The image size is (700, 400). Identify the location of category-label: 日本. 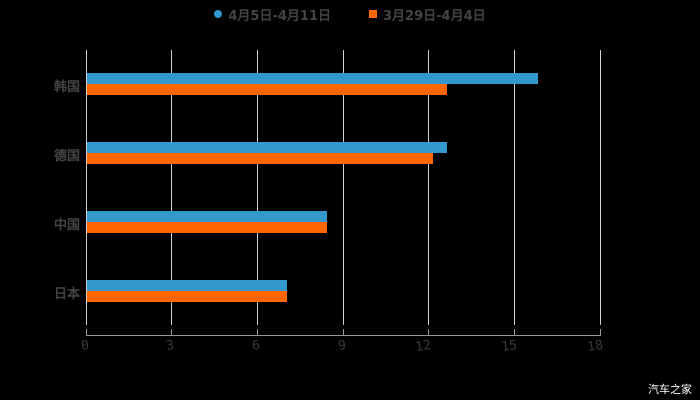
(66, 294).